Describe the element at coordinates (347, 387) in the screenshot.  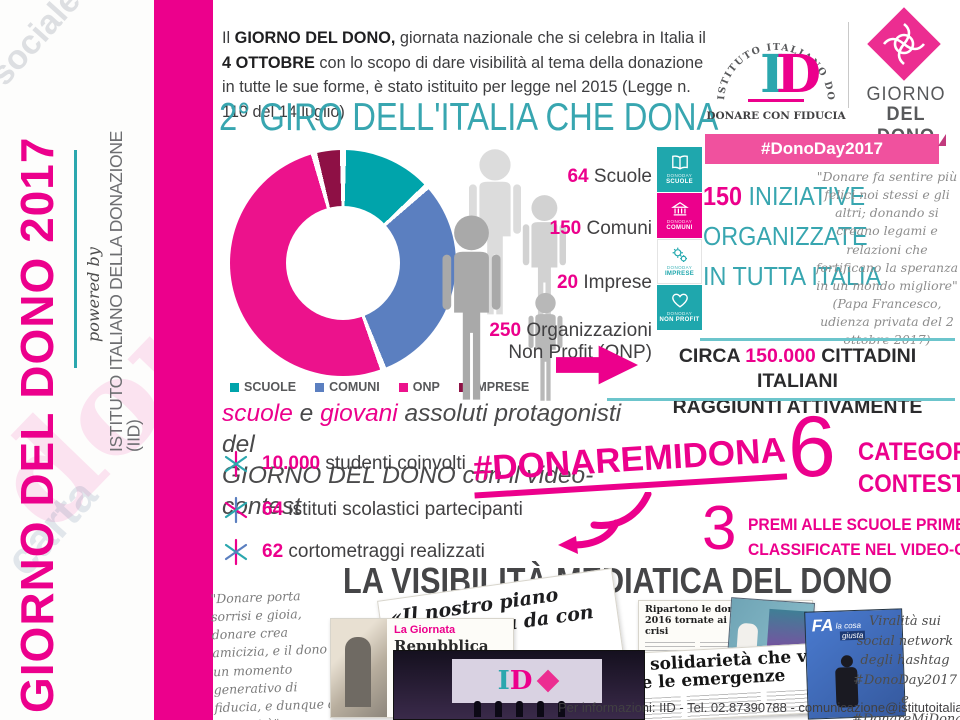
I see `legend-item-comuni: COMUNI` at that location.